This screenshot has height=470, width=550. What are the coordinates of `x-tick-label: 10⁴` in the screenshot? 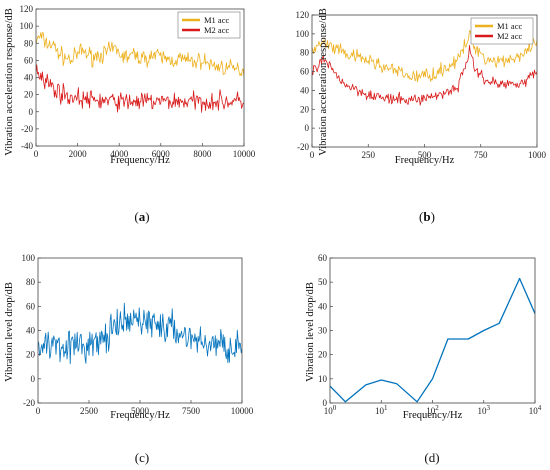 It's located at (535, 410).